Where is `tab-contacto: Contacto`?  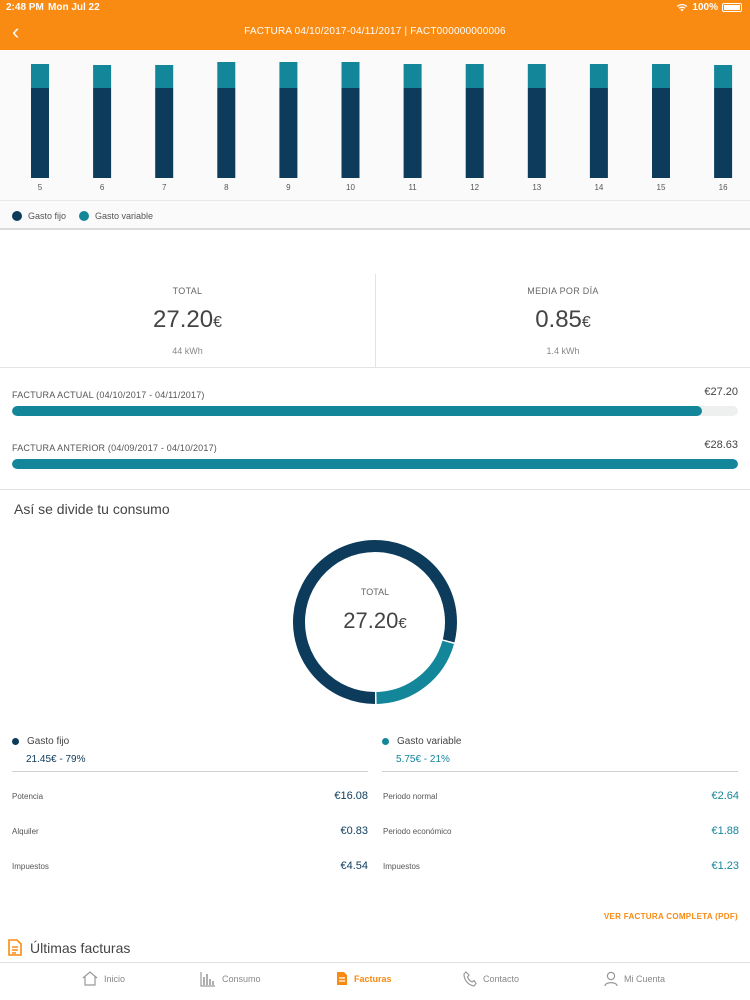
tab-contacto: Contacto is located at coordinates (491, 979).